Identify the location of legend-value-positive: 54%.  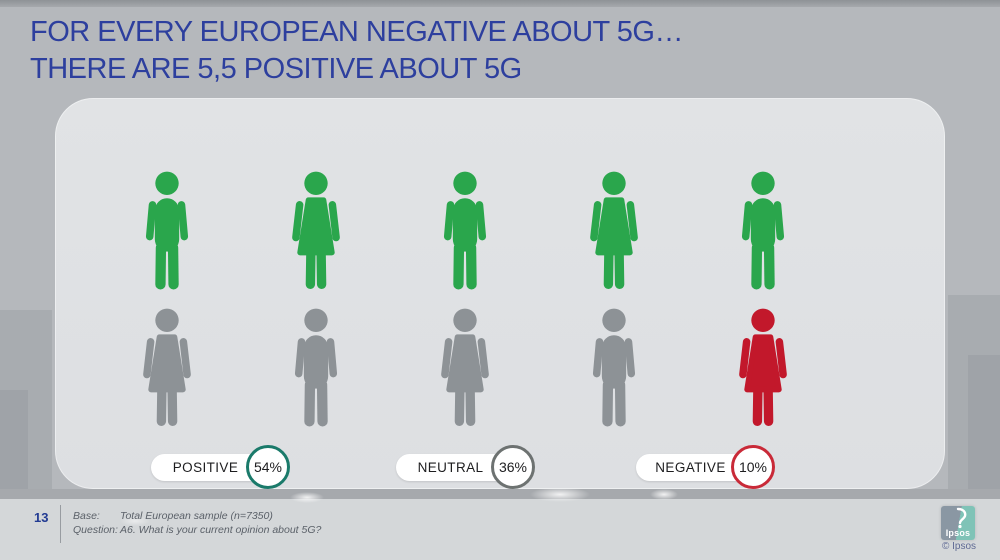
(268, 467).